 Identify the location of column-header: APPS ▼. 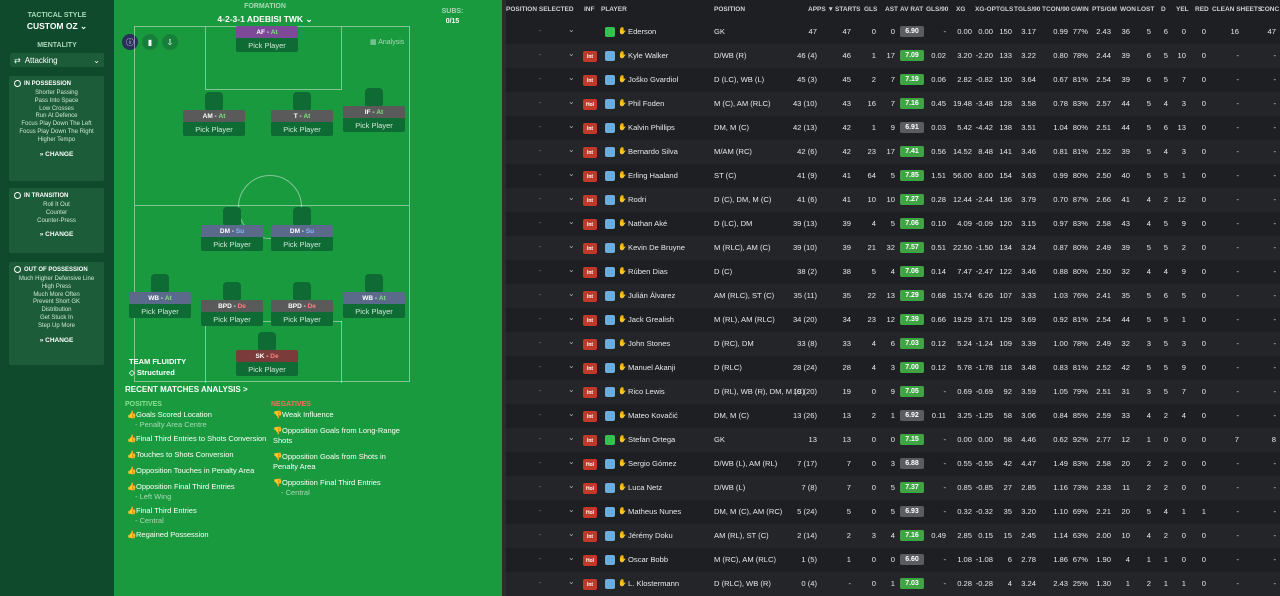
(821, 9).